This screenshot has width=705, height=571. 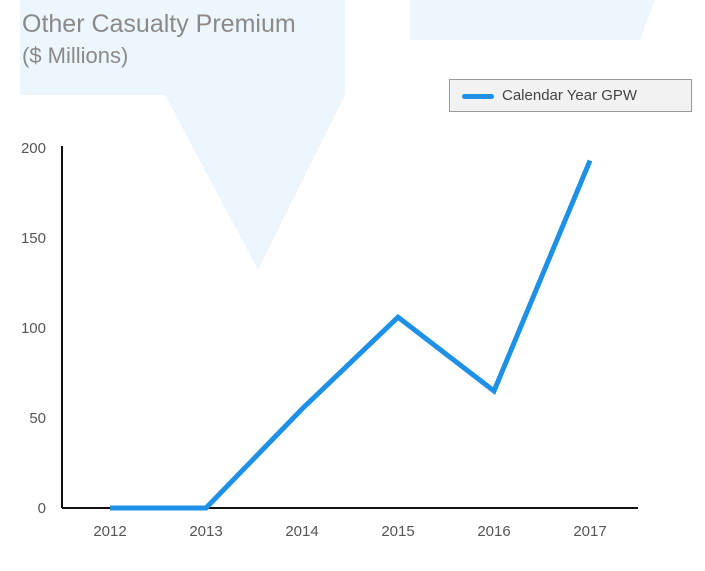 I want to click on chart-subtitle: ($ Millions), so click(x=75, y=55).